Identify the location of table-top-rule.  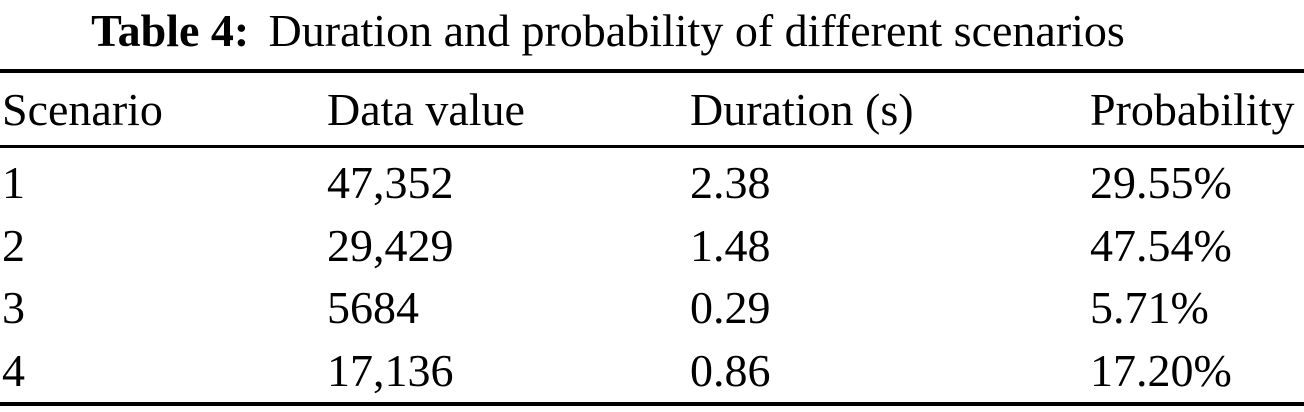
(652, 71).